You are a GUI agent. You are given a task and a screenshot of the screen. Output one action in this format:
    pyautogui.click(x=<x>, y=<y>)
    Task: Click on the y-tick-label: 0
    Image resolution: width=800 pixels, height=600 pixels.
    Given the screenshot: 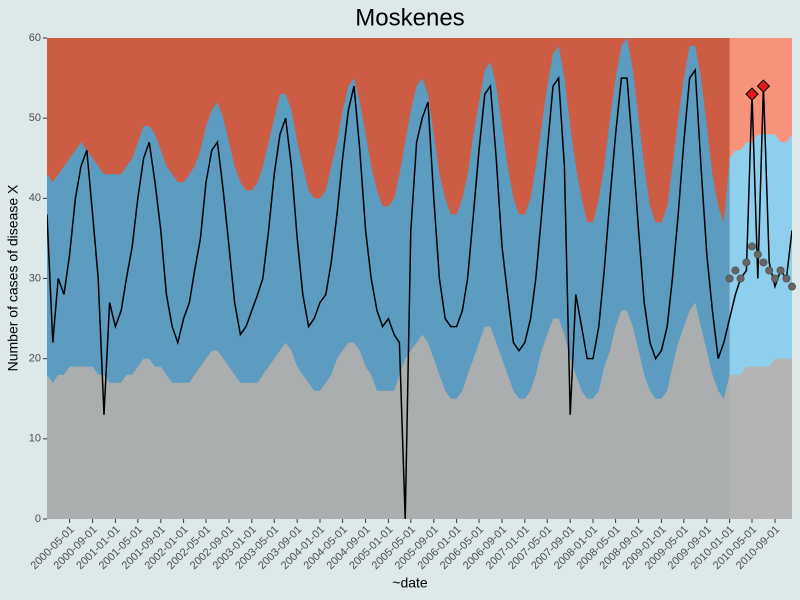 What is the action you would take?
    pyautogui.click(x=38, y=519)
    